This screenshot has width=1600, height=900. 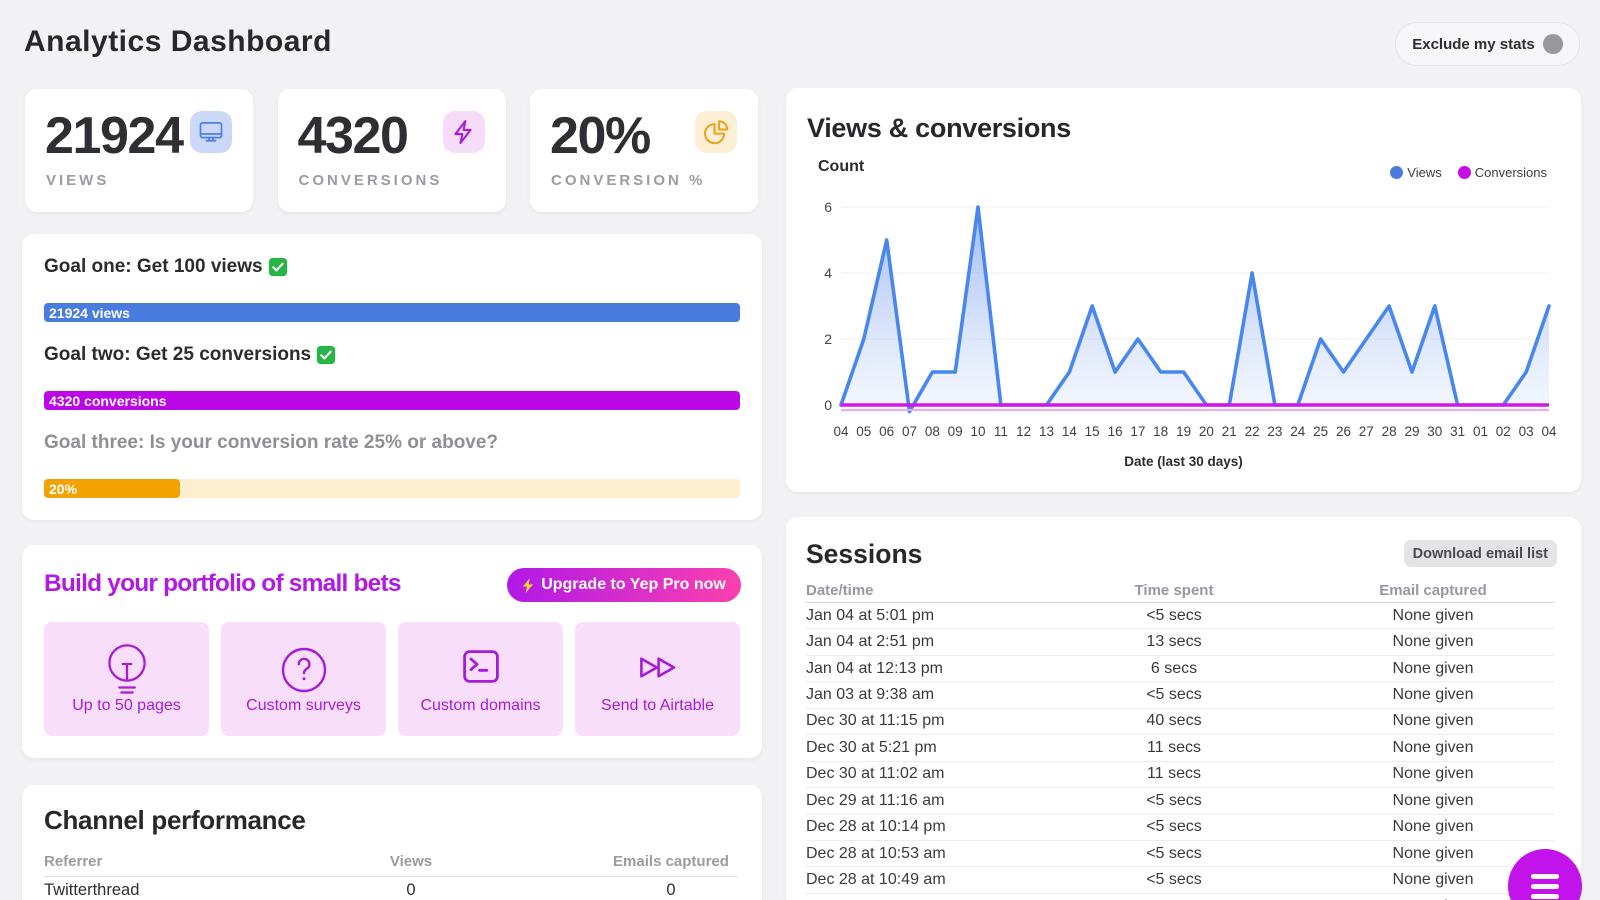 I want to click on svg-text: 27, so click(x=1366, y=431).